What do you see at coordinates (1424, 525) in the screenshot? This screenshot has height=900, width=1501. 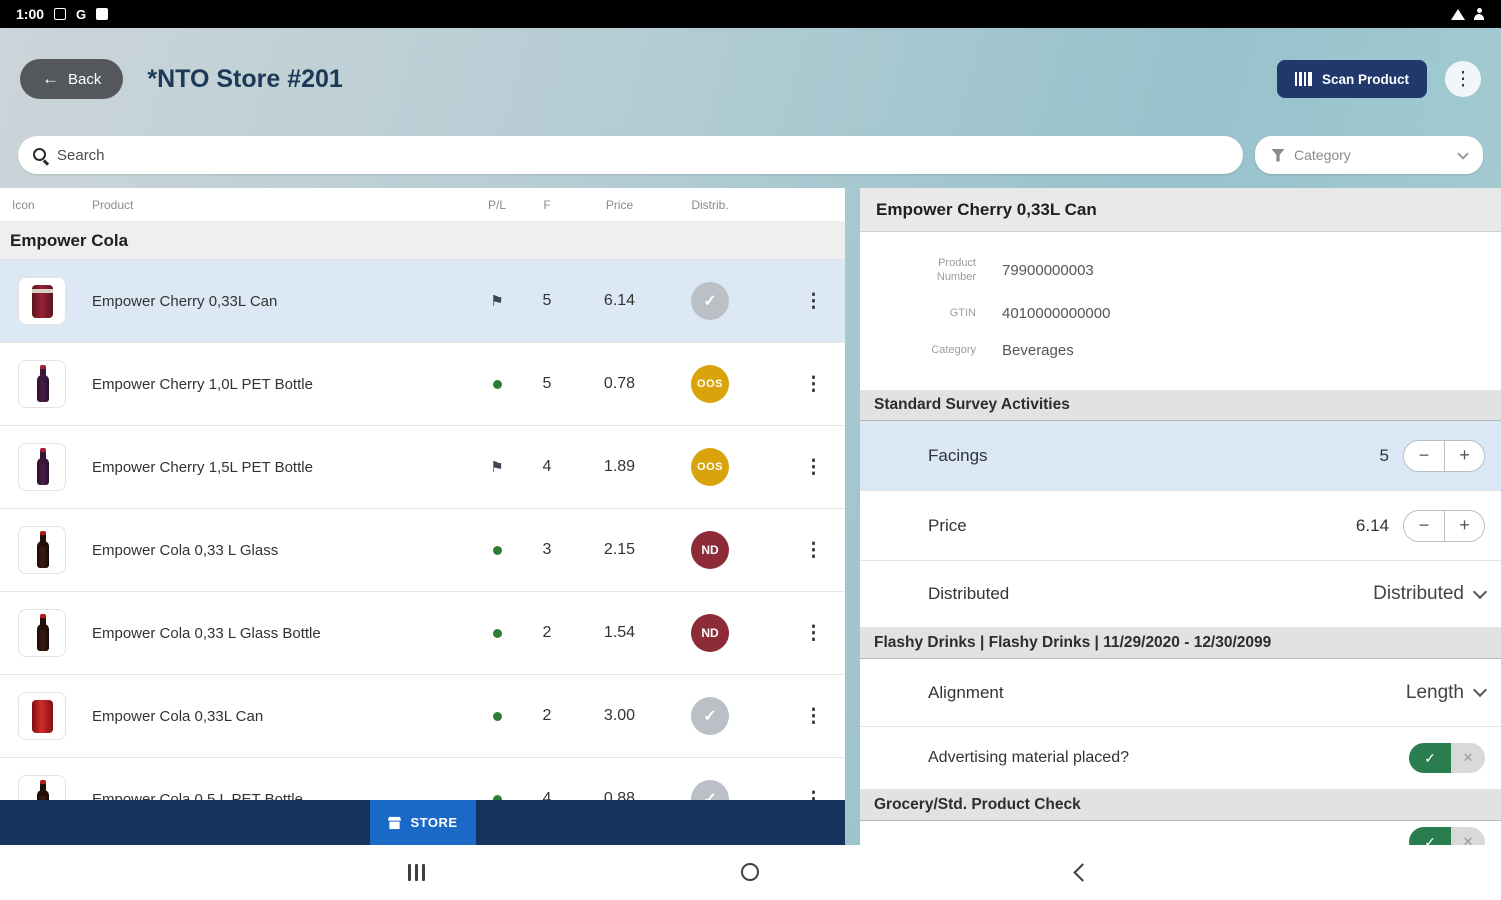 I see `price-decrement-button: −` at bounding box center [1424, 525].